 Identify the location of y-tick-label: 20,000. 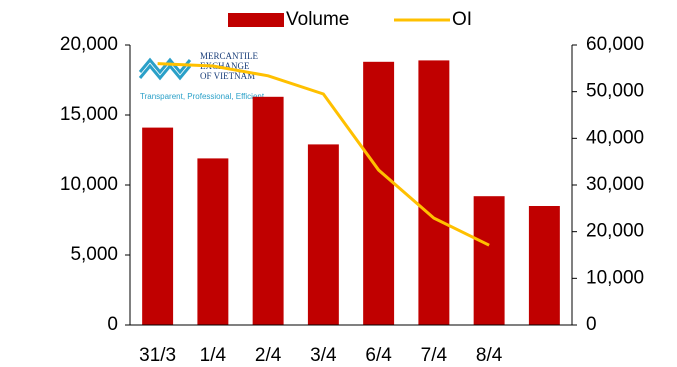
(89, 44).